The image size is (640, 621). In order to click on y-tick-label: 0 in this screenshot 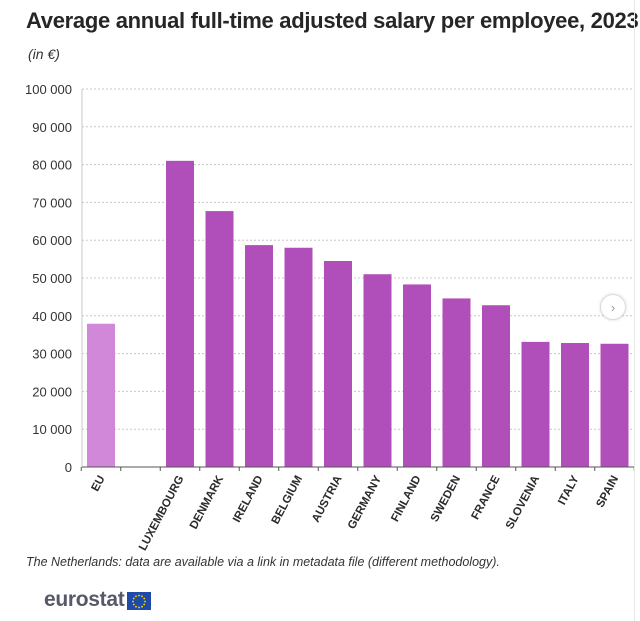, I will do `click(68, 467)`.